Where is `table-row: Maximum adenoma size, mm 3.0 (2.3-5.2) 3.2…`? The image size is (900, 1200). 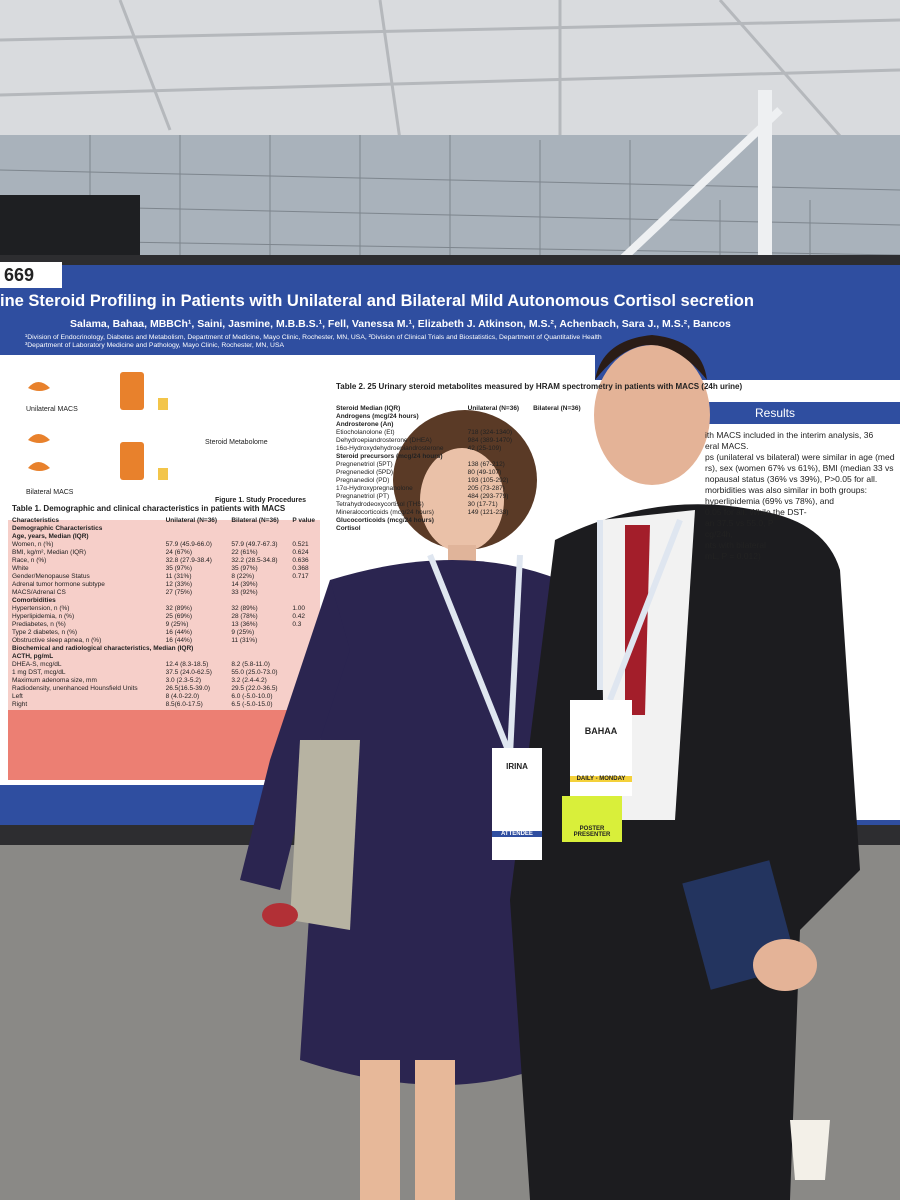
table-row: Maximum adenoma size, mm 3.0 (2.3-5.2) 3.2… is located at coordinates (166, 680).